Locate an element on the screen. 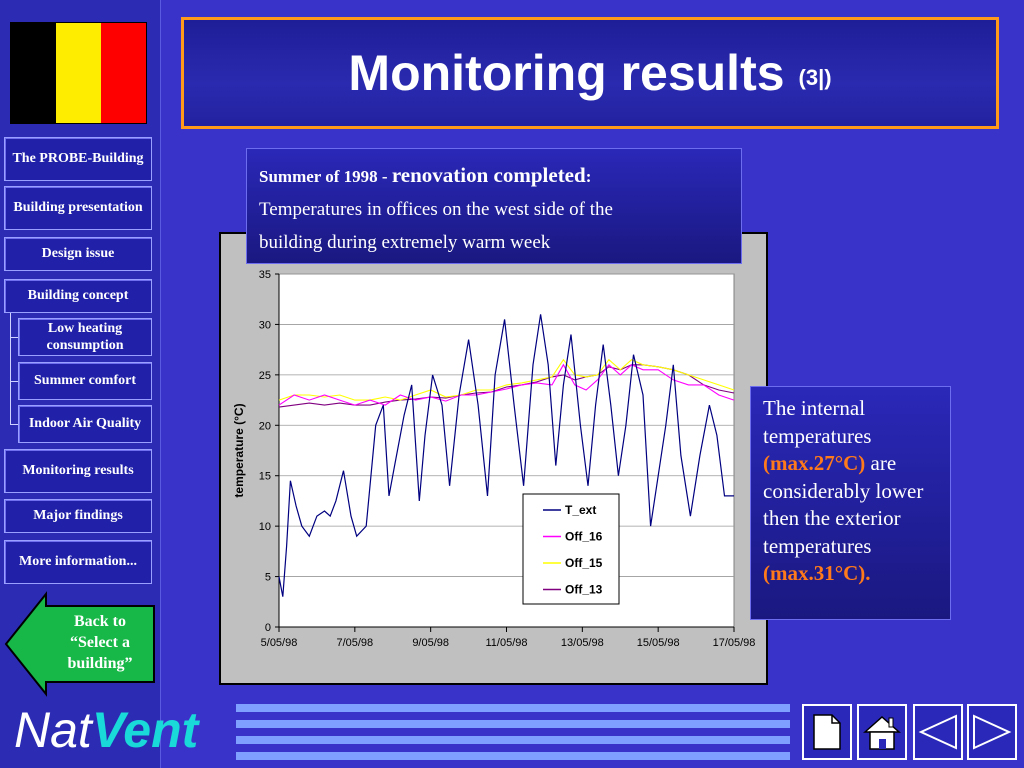 This screenshot has width=1024, height=768. next-arrow-glyph is located at coordinates (992, 732).